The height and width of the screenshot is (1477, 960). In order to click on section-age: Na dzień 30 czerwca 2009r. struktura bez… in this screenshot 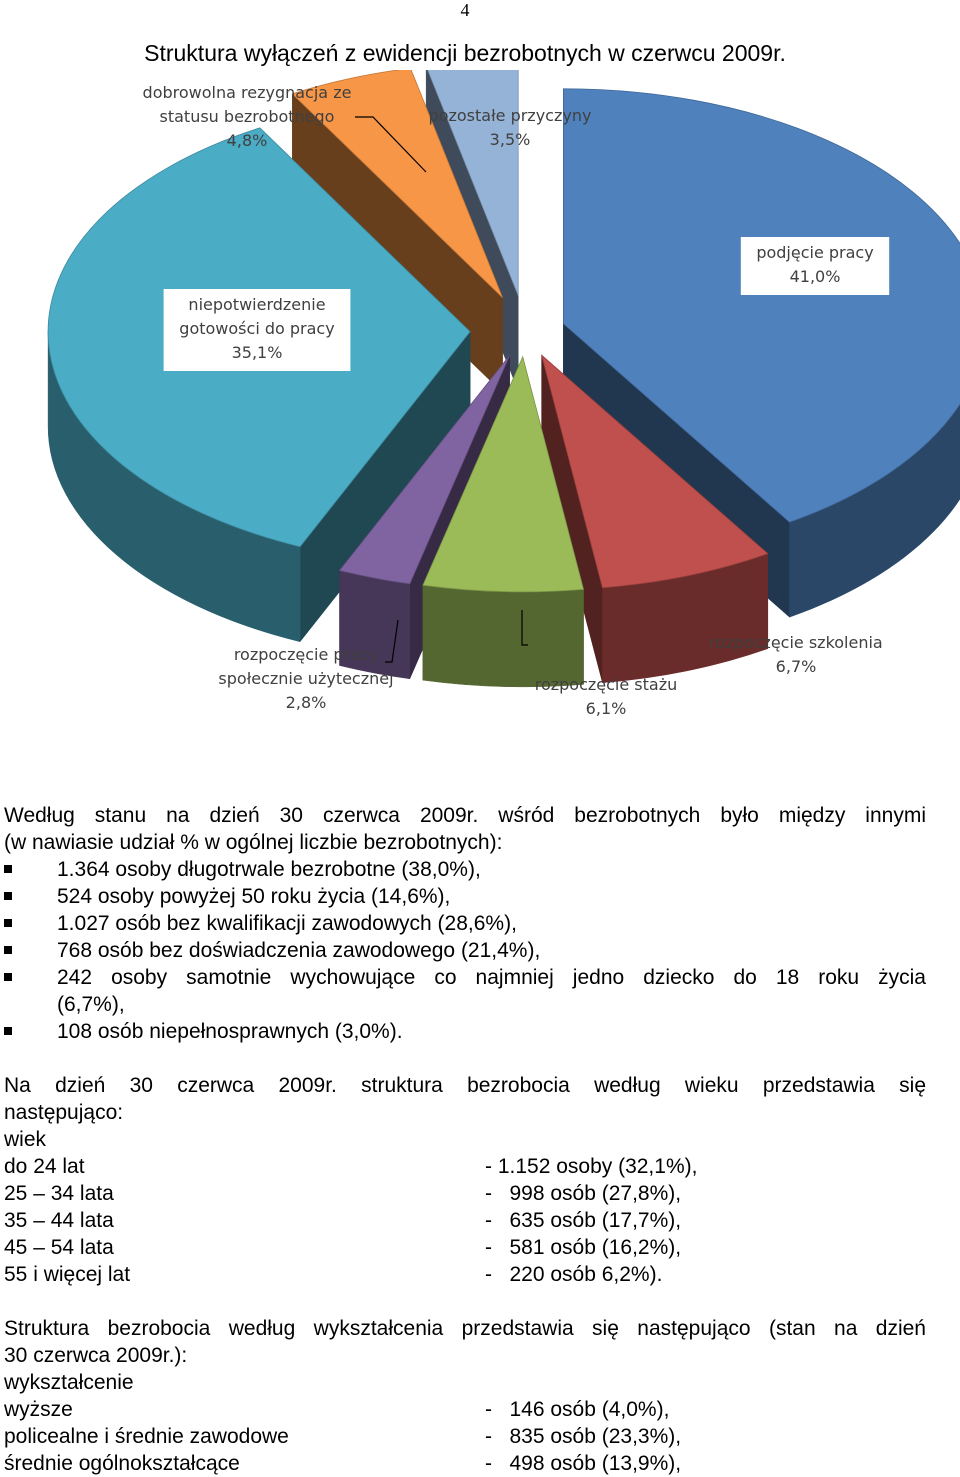, I will do `click(465, 1180)`.